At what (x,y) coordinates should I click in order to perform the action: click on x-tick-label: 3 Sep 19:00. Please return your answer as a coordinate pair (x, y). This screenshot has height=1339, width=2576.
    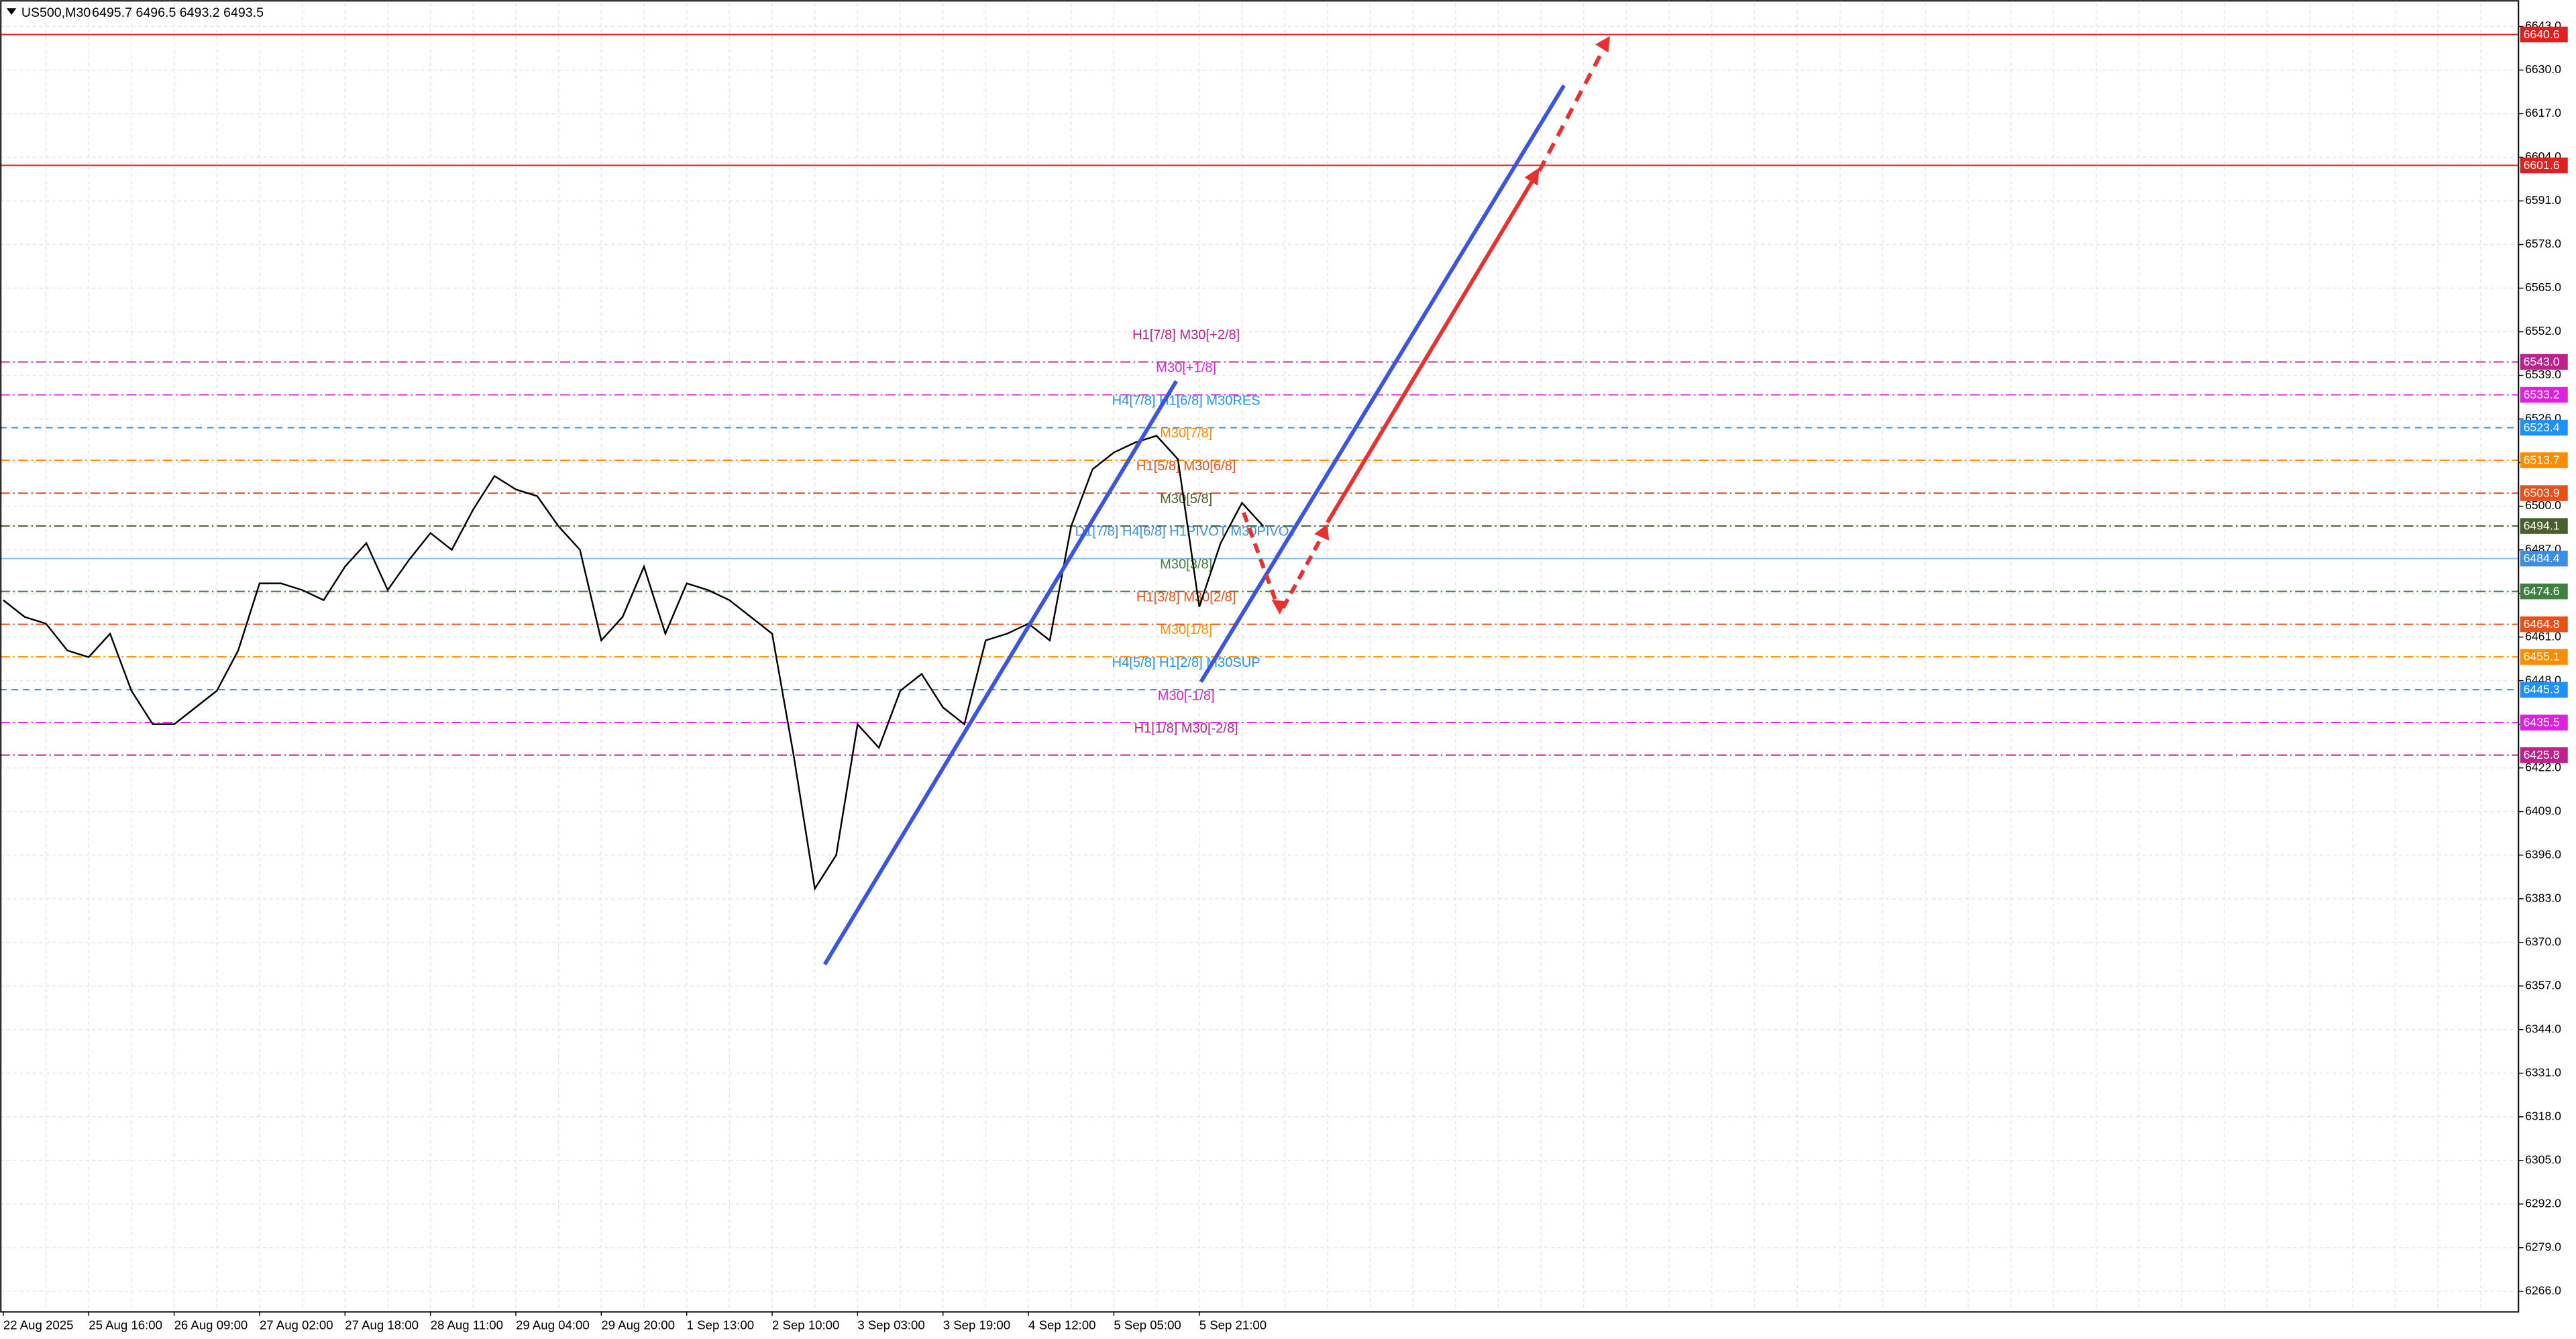
    Looking at the image, I should click on (976, 1325).